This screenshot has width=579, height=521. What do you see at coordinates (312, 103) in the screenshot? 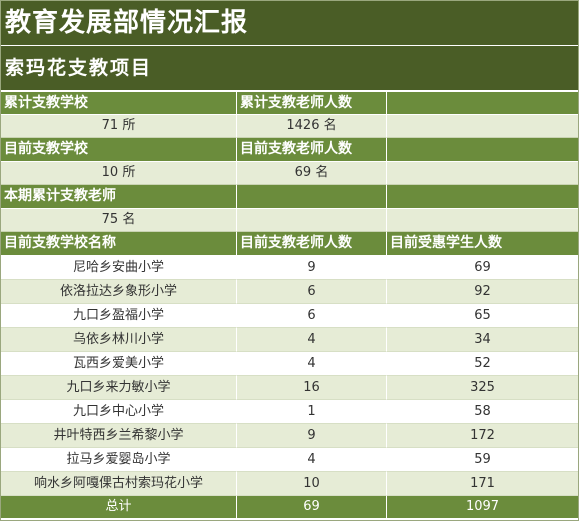
I see `cumulative-teachers-label: 累计支教老师人数` at bounding box center [312, 103].